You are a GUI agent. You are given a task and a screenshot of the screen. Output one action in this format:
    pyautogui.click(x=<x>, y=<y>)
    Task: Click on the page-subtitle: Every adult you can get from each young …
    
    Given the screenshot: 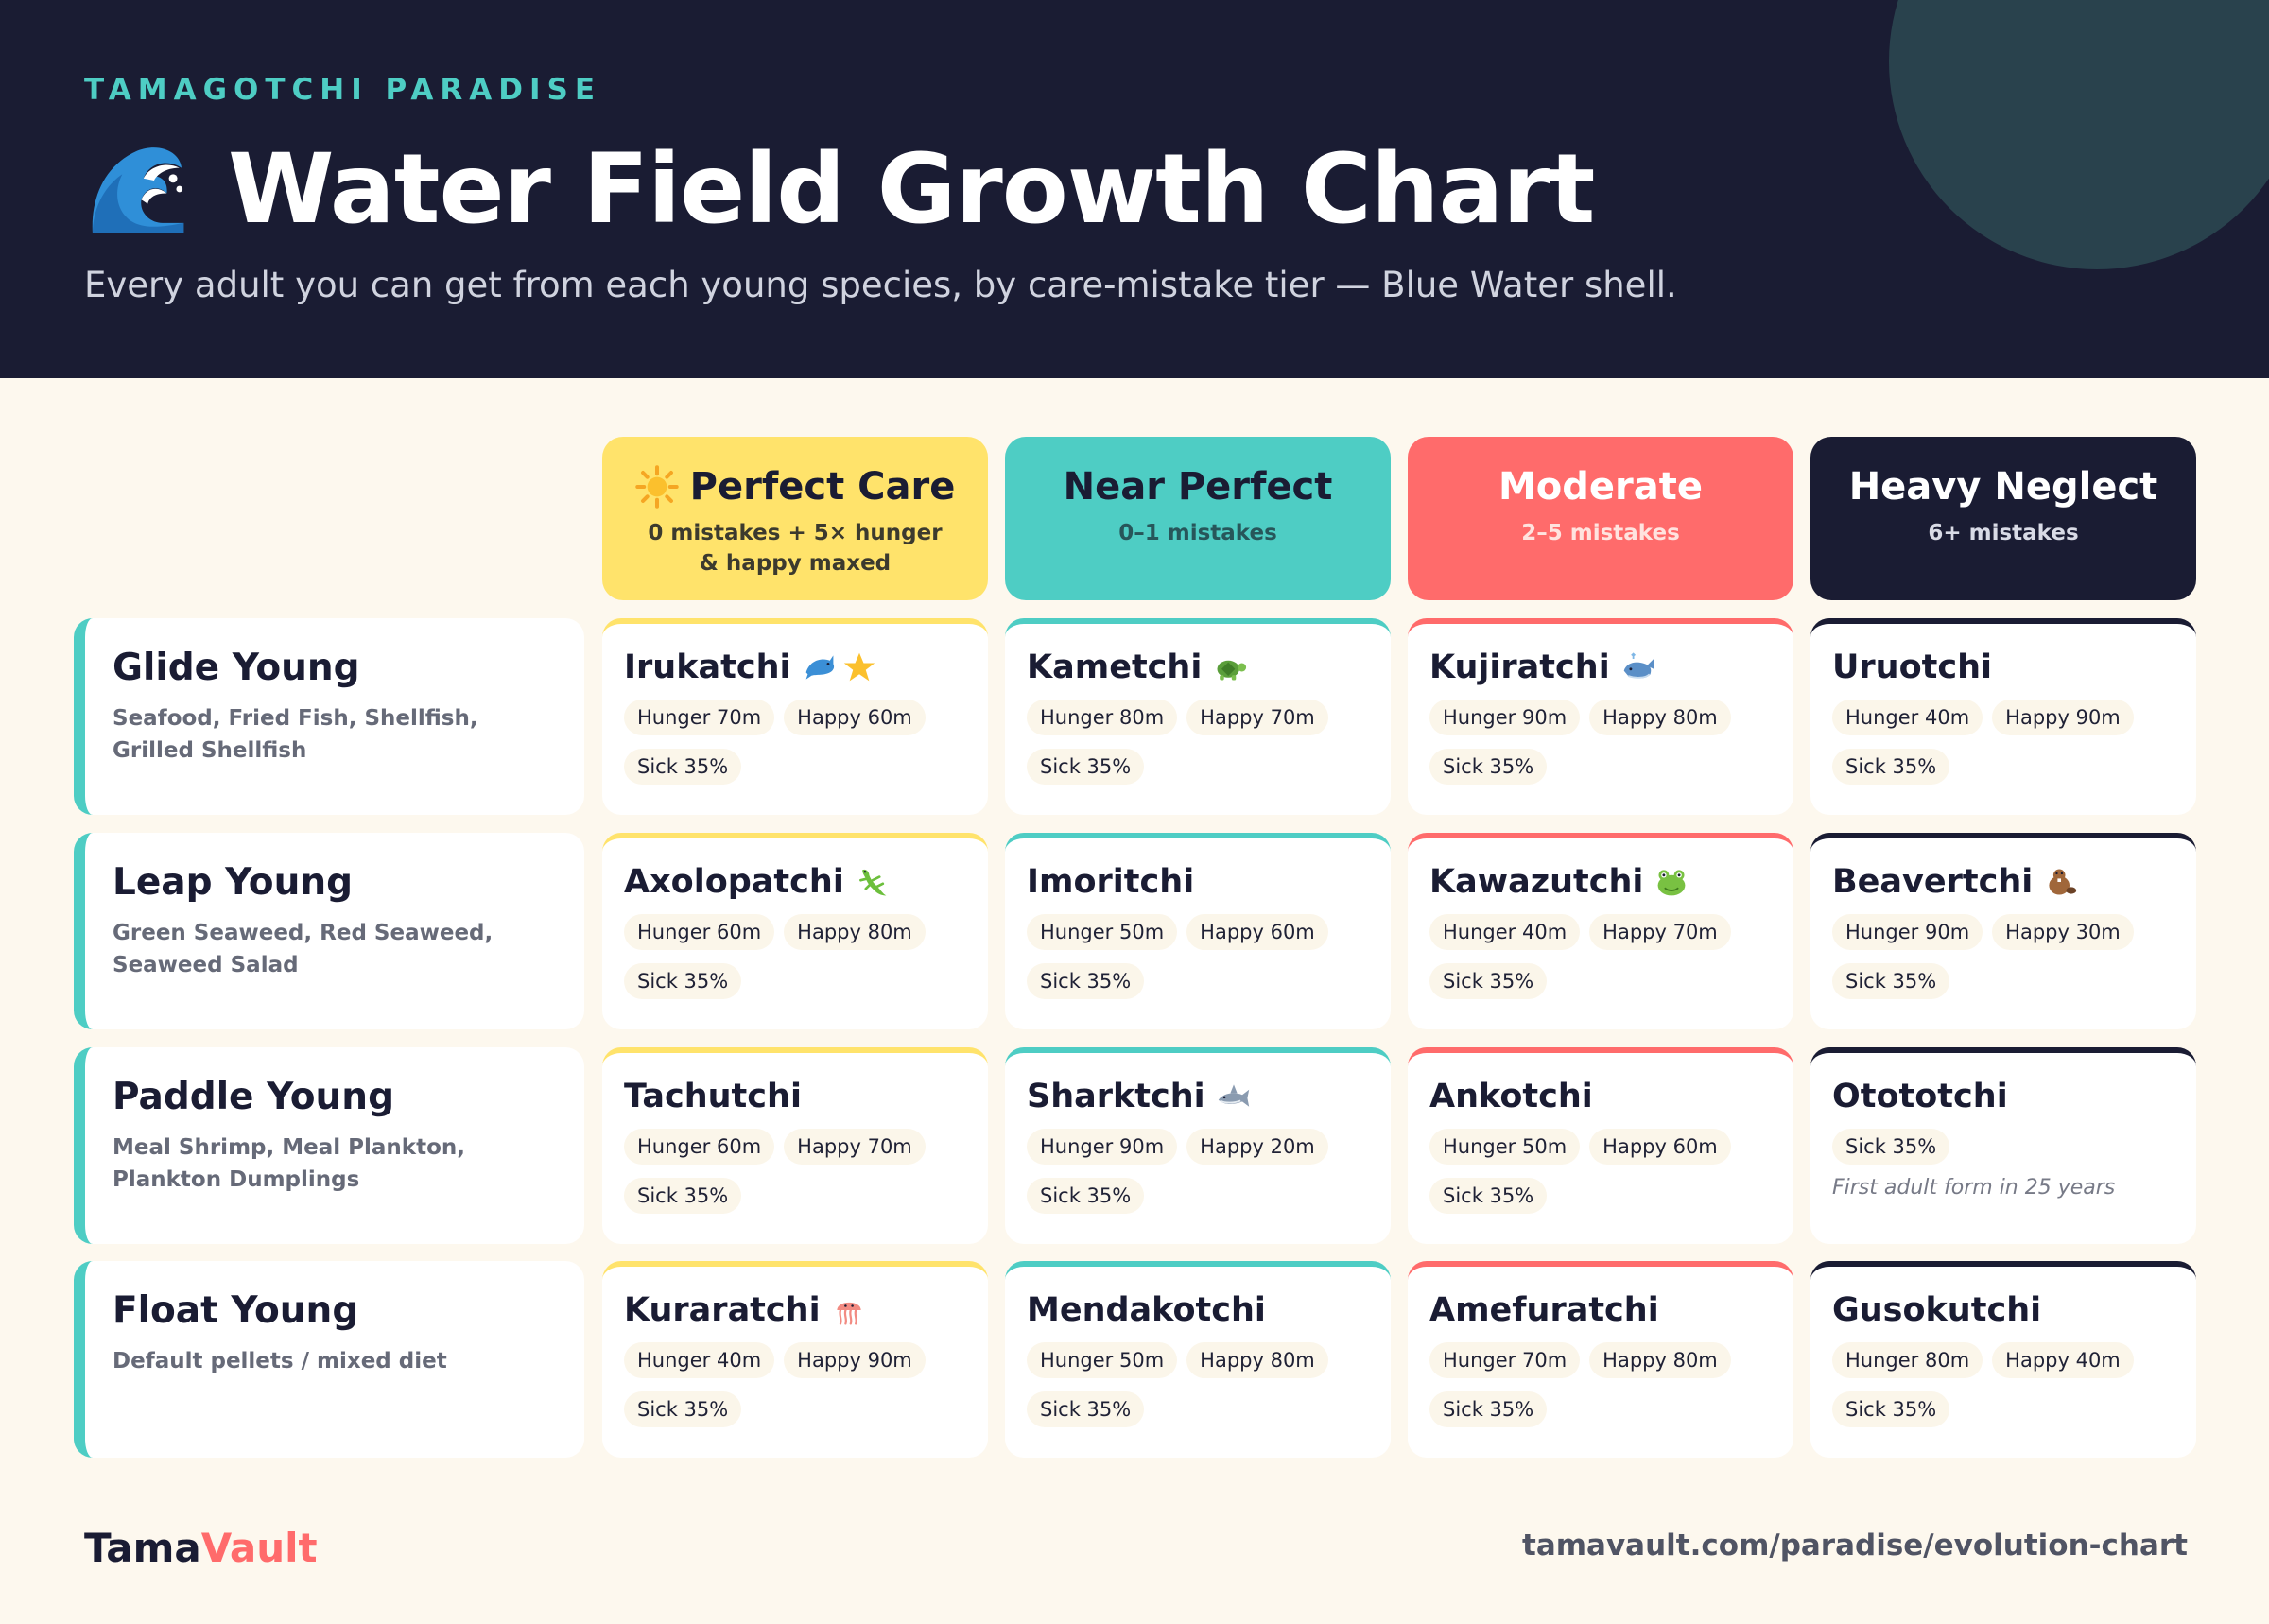 What is the action you would take?
    pyautogui.click(x=880, y=285)
    